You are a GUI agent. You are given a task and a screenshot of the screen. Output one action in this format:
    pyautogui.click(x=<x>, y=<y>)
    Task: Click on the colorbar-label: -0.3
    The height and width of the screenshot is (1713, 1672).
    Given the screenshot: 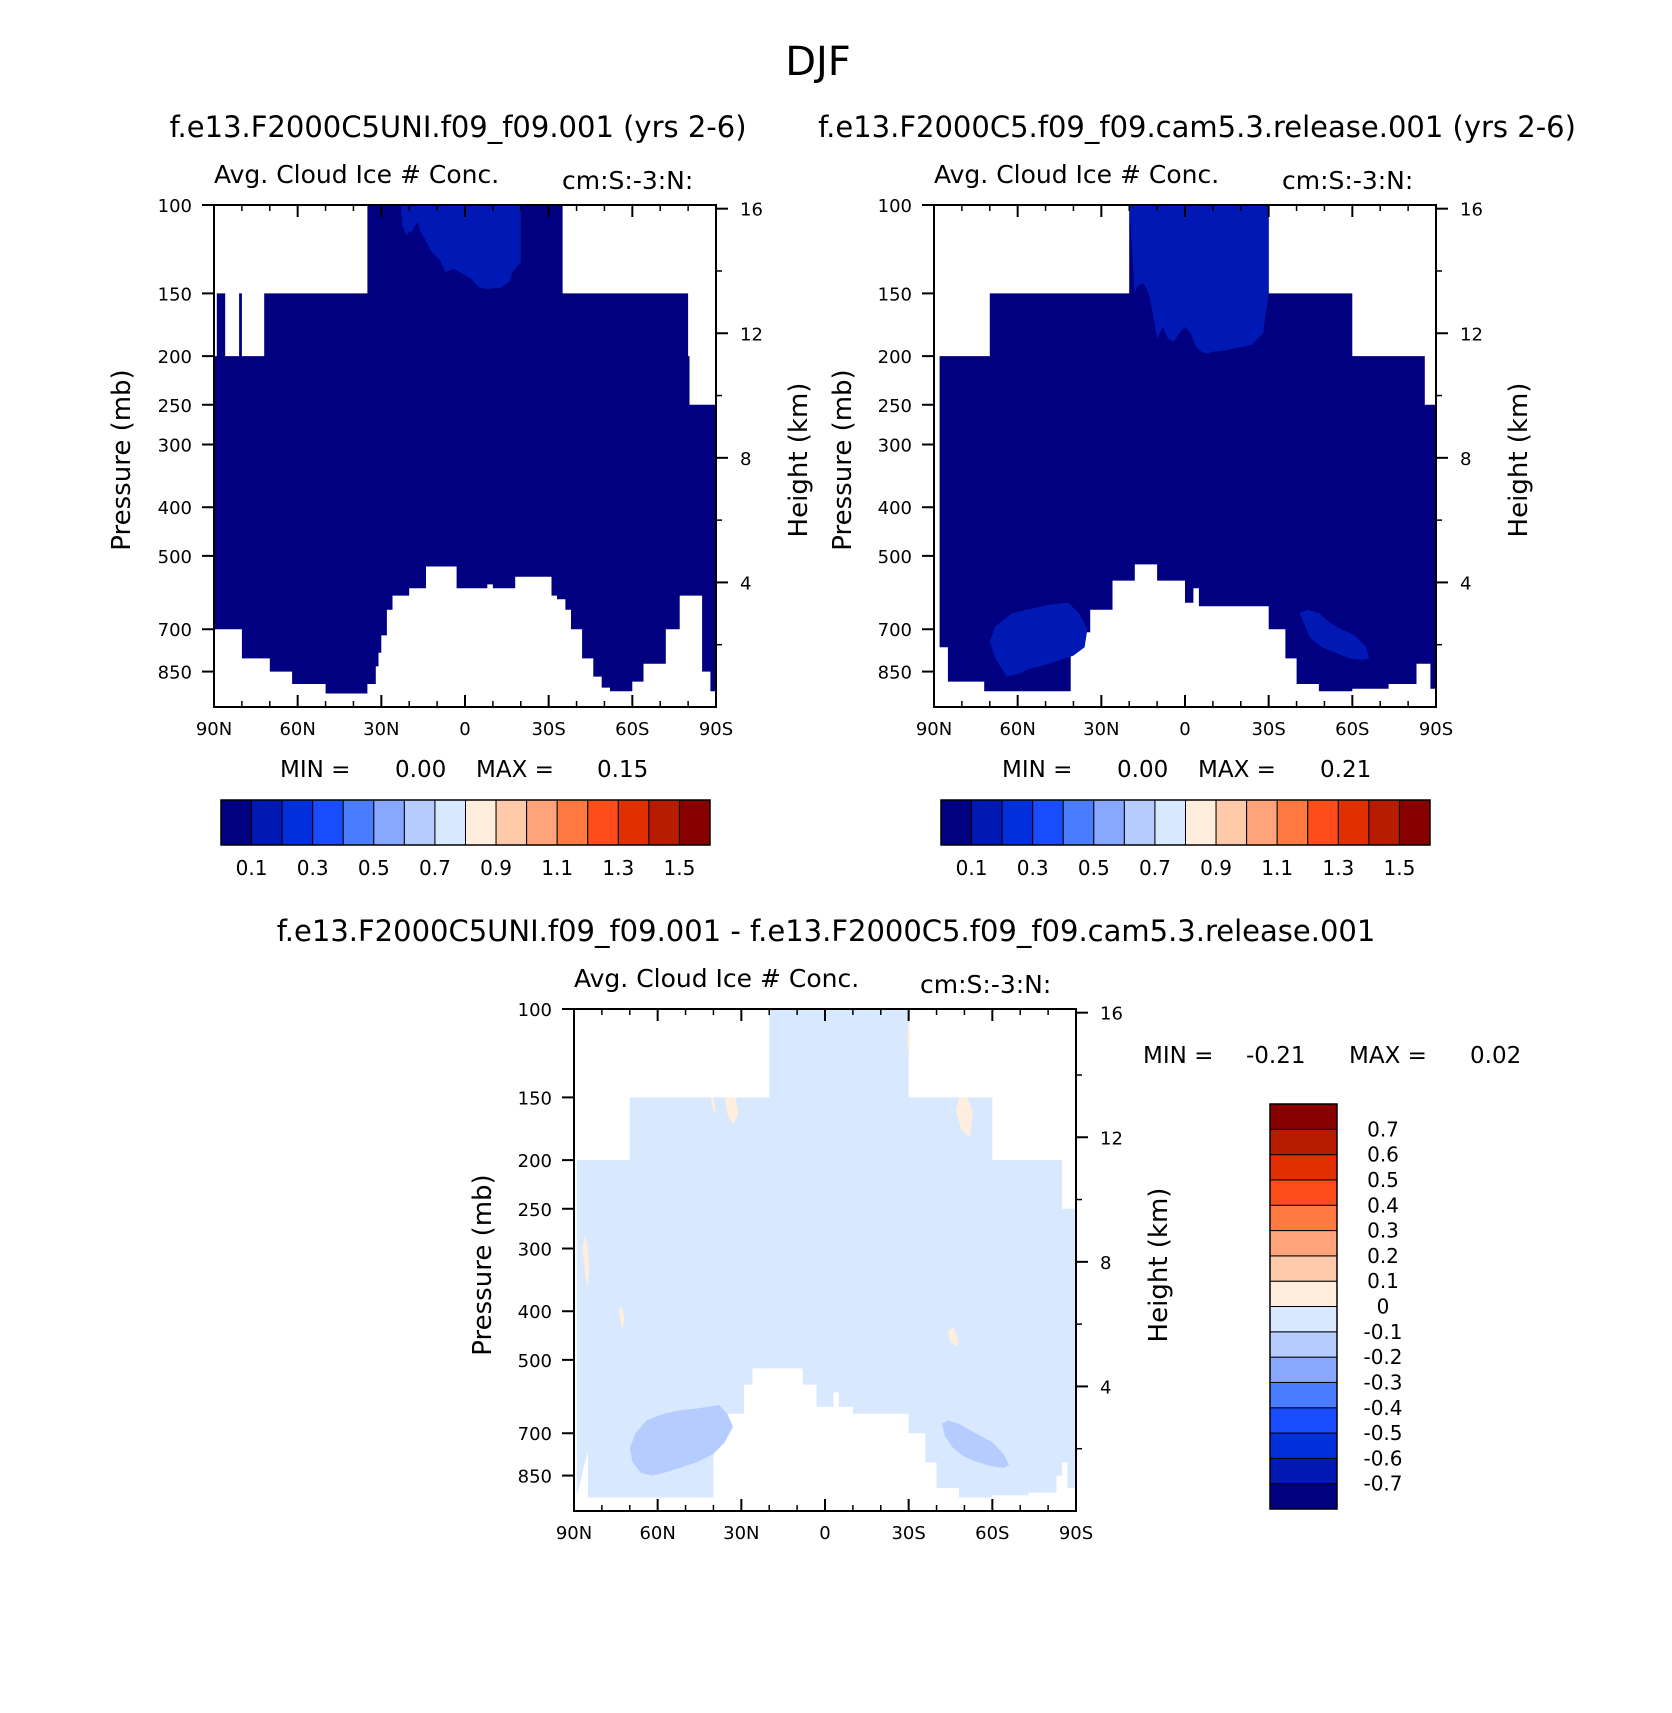 What is the action you would take?
    pyautogui.click(x=1382, y=1382)
    